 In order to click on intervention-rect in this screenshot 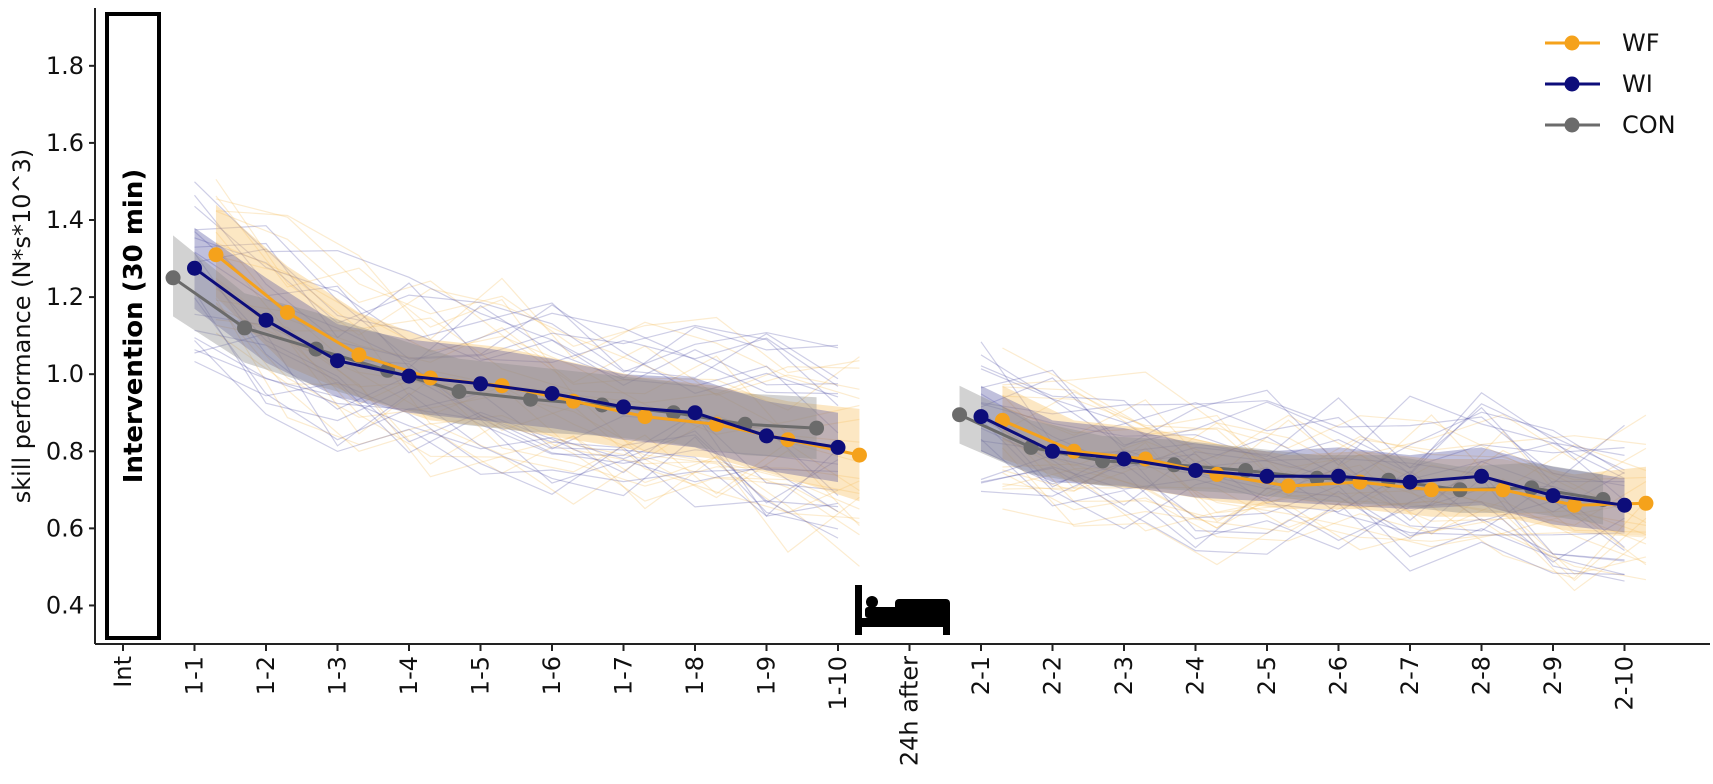, I will do `click(133, 326)`.